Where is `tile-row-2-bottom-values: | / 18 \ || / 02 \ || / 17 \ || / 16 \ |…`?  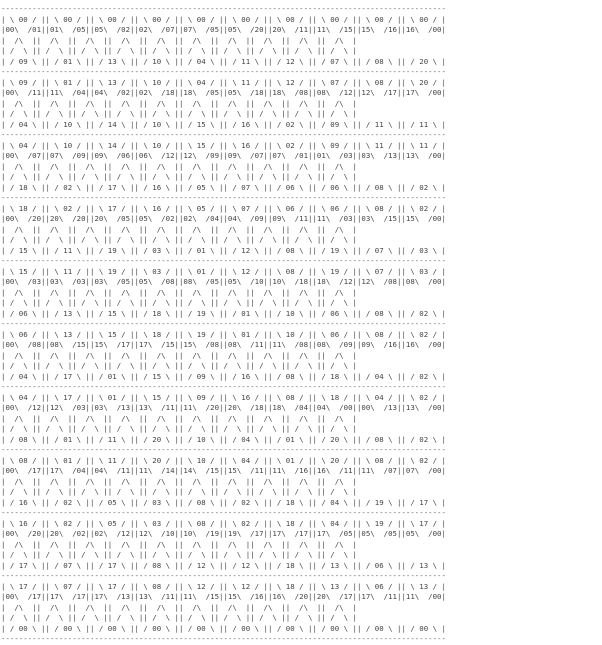
tile-row-2-bottom-values: | / 18 \ || / 02 \ || / 17 \ || / 16 \ |… is located at coordinates (223, 187).